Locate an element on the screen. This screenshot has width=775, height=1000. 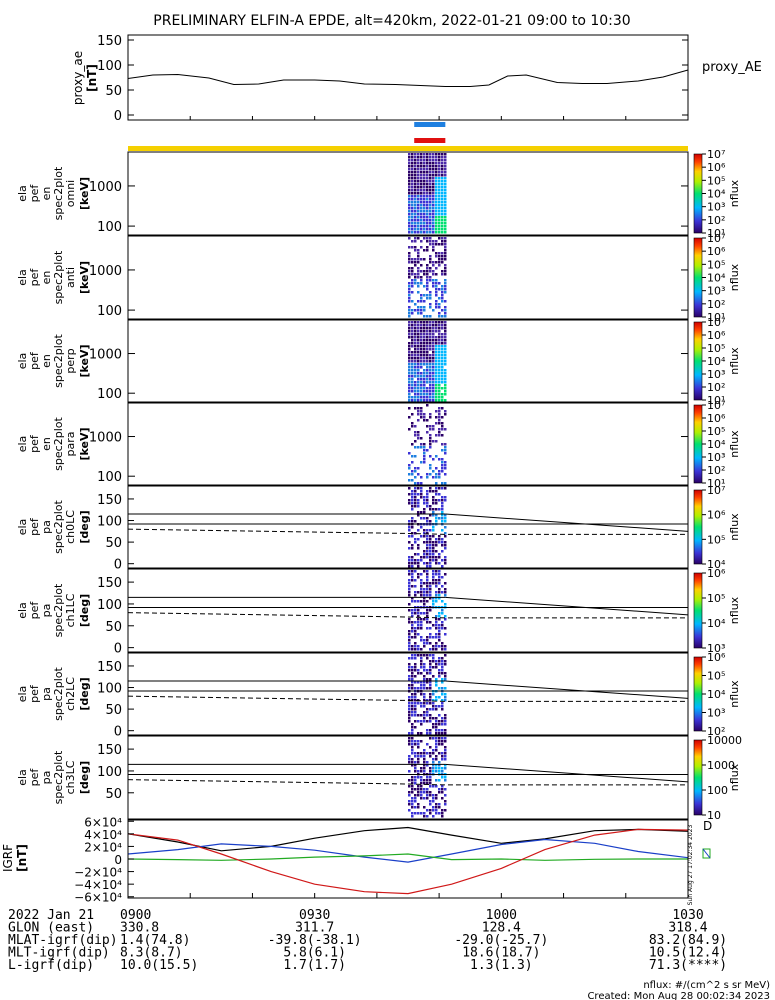
energy-panel-frame is located at coordinates (408, 444).